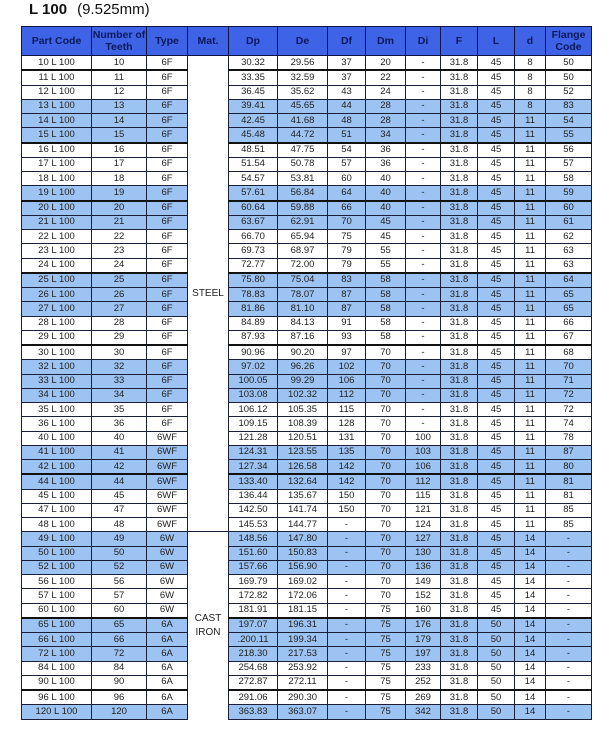  I want to click on cell-dp: 48.51, so click(253, 149).